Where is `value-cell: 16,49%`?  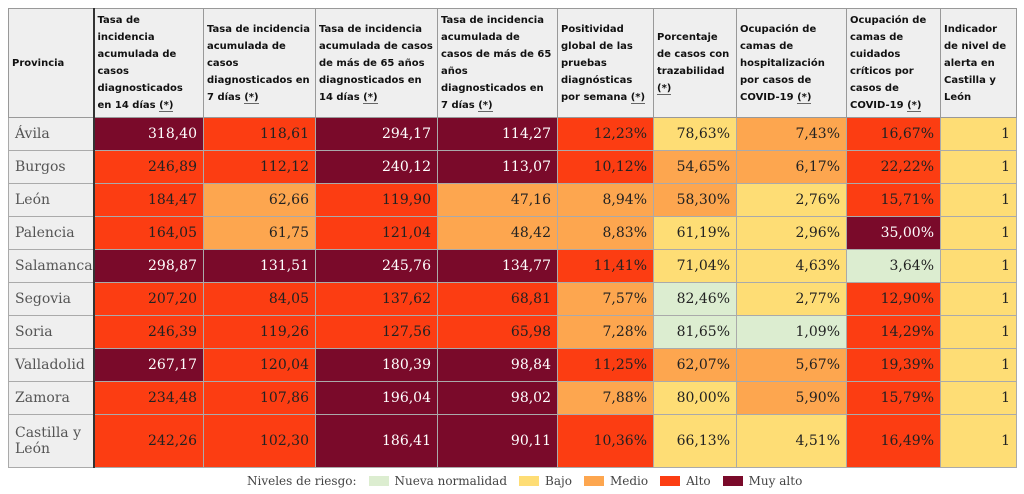
value-cell: 16,49% is located at coordinates (893, 441).